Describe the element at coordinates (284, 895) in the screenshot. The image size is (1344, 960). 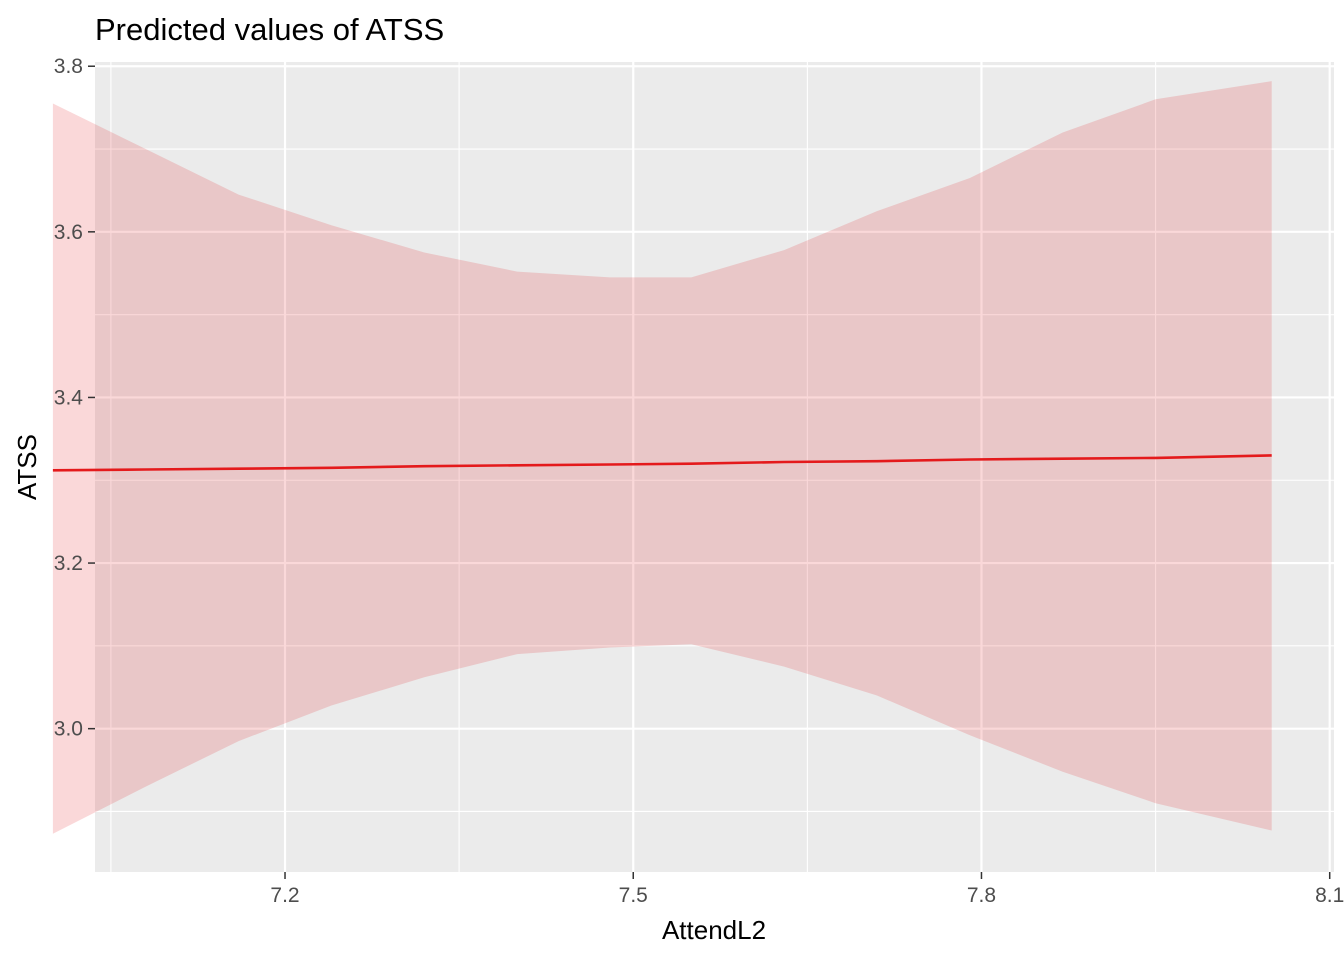
I see `x-tick-label-0: 7.2` at that location.